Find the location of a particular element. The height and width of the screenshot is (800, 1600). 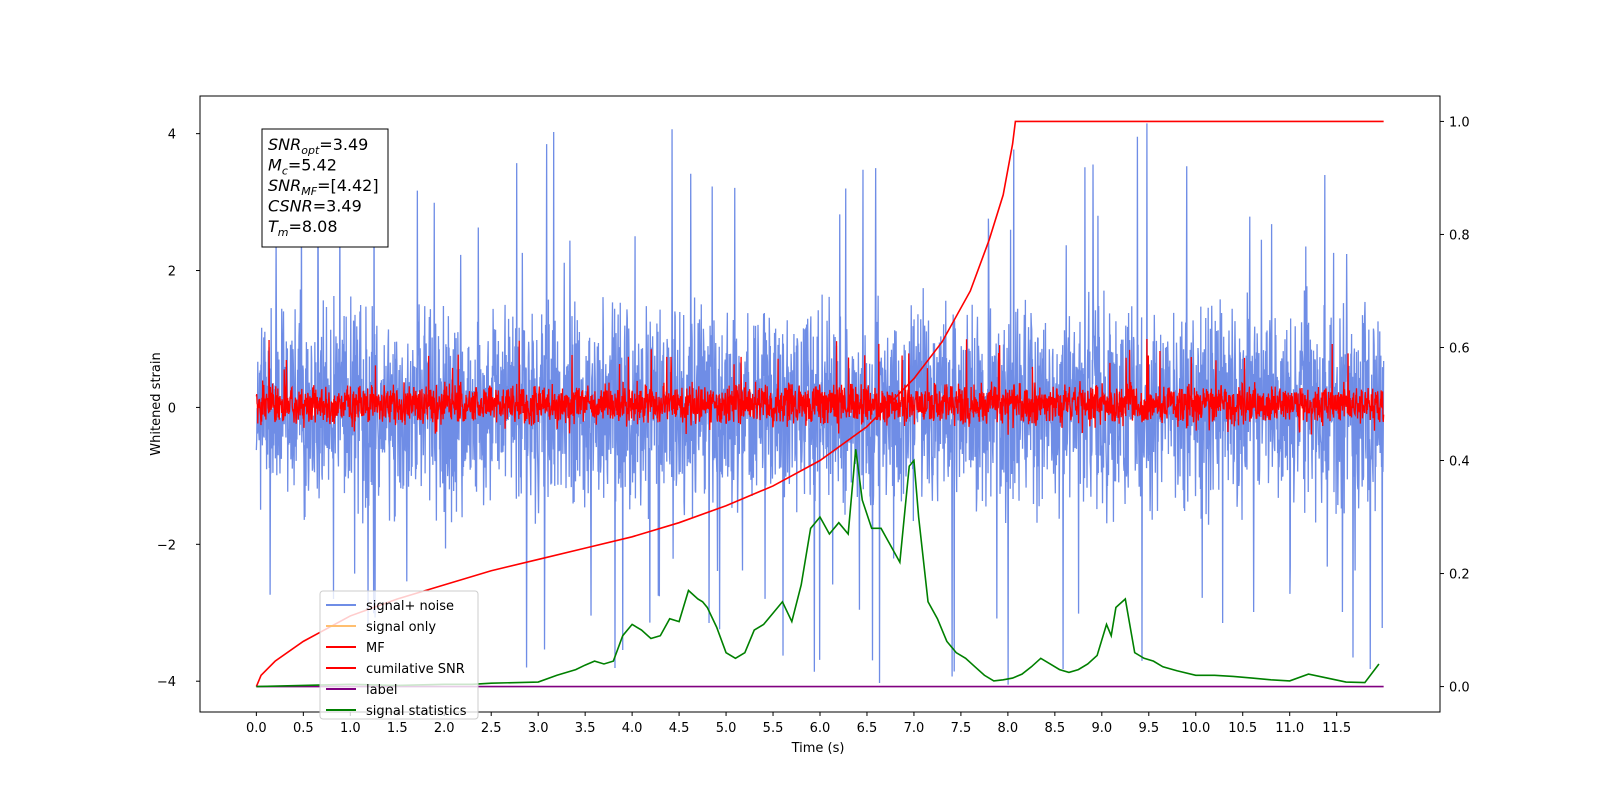

x-tick-label: 11.0 is located at coordinates (1289, 728).